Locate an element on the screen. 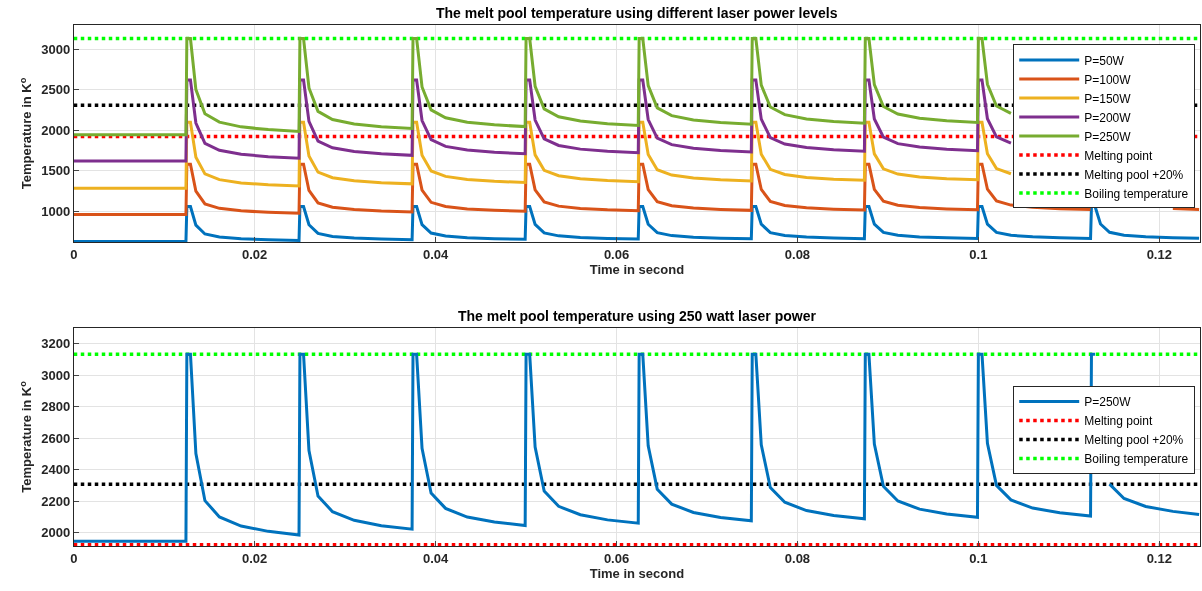 The image size is (1202, 591). legend-label: P=50W is located at coordinates (1104, 60).